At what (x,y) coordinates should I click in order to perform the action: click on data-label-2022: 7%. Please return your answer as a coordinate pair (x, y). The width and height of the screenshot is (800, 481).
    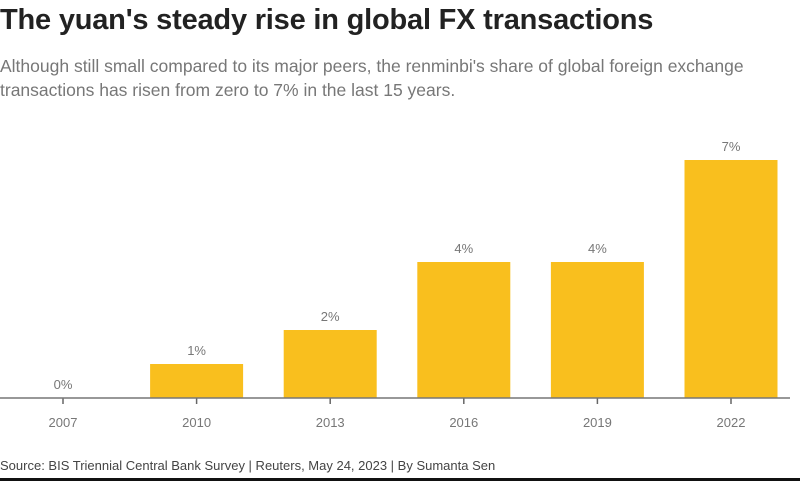
    Looking at the image, I should click on (731, 146).